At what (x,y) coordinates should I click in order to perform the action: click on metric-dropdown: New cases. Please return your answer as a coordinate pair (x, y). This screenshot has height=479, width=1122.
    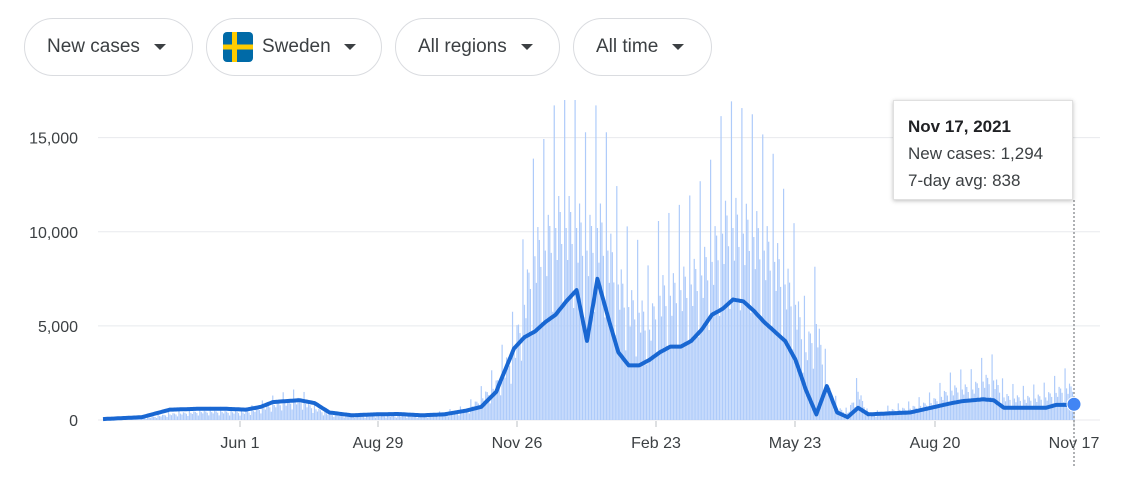
    Looking at the image, I should click on (108, 47).